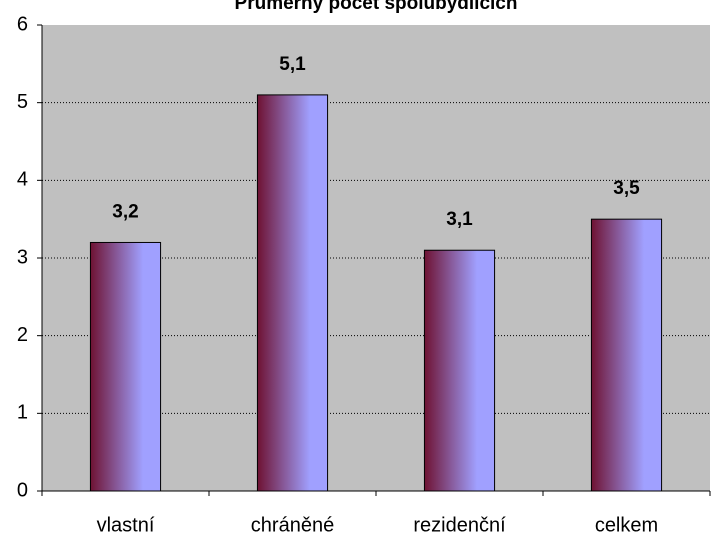 Image resolution: width=718 pixels, height=543 pixels. What do you see at coordinates (22, 335) in the screenshot?
I see `y-tick-label: 2` at bounding box center [22, 335].